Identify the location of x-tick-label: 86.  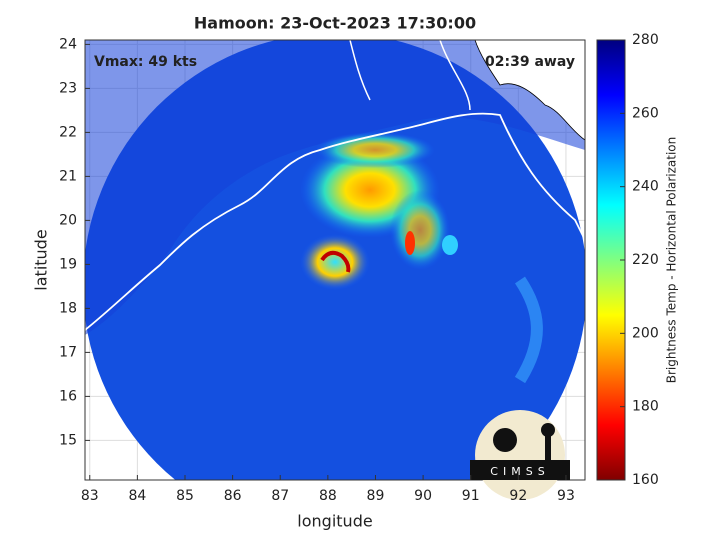
(233, 496).